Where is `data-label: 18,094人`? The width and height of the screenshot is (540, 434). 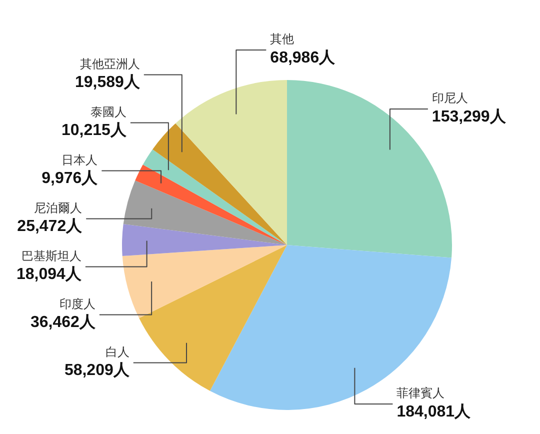
data-label: 18,094人 is located at coordinates (49, 274).